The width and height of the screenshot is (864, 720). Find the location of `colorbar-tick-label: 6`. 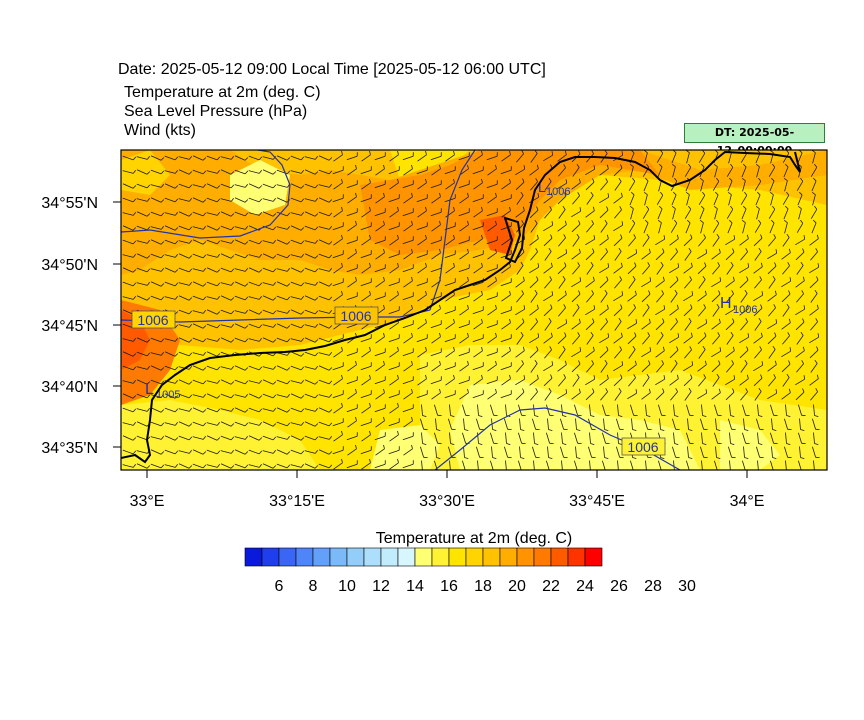

colorbar-tick-label: 6 is located at coordinates (279, 586).